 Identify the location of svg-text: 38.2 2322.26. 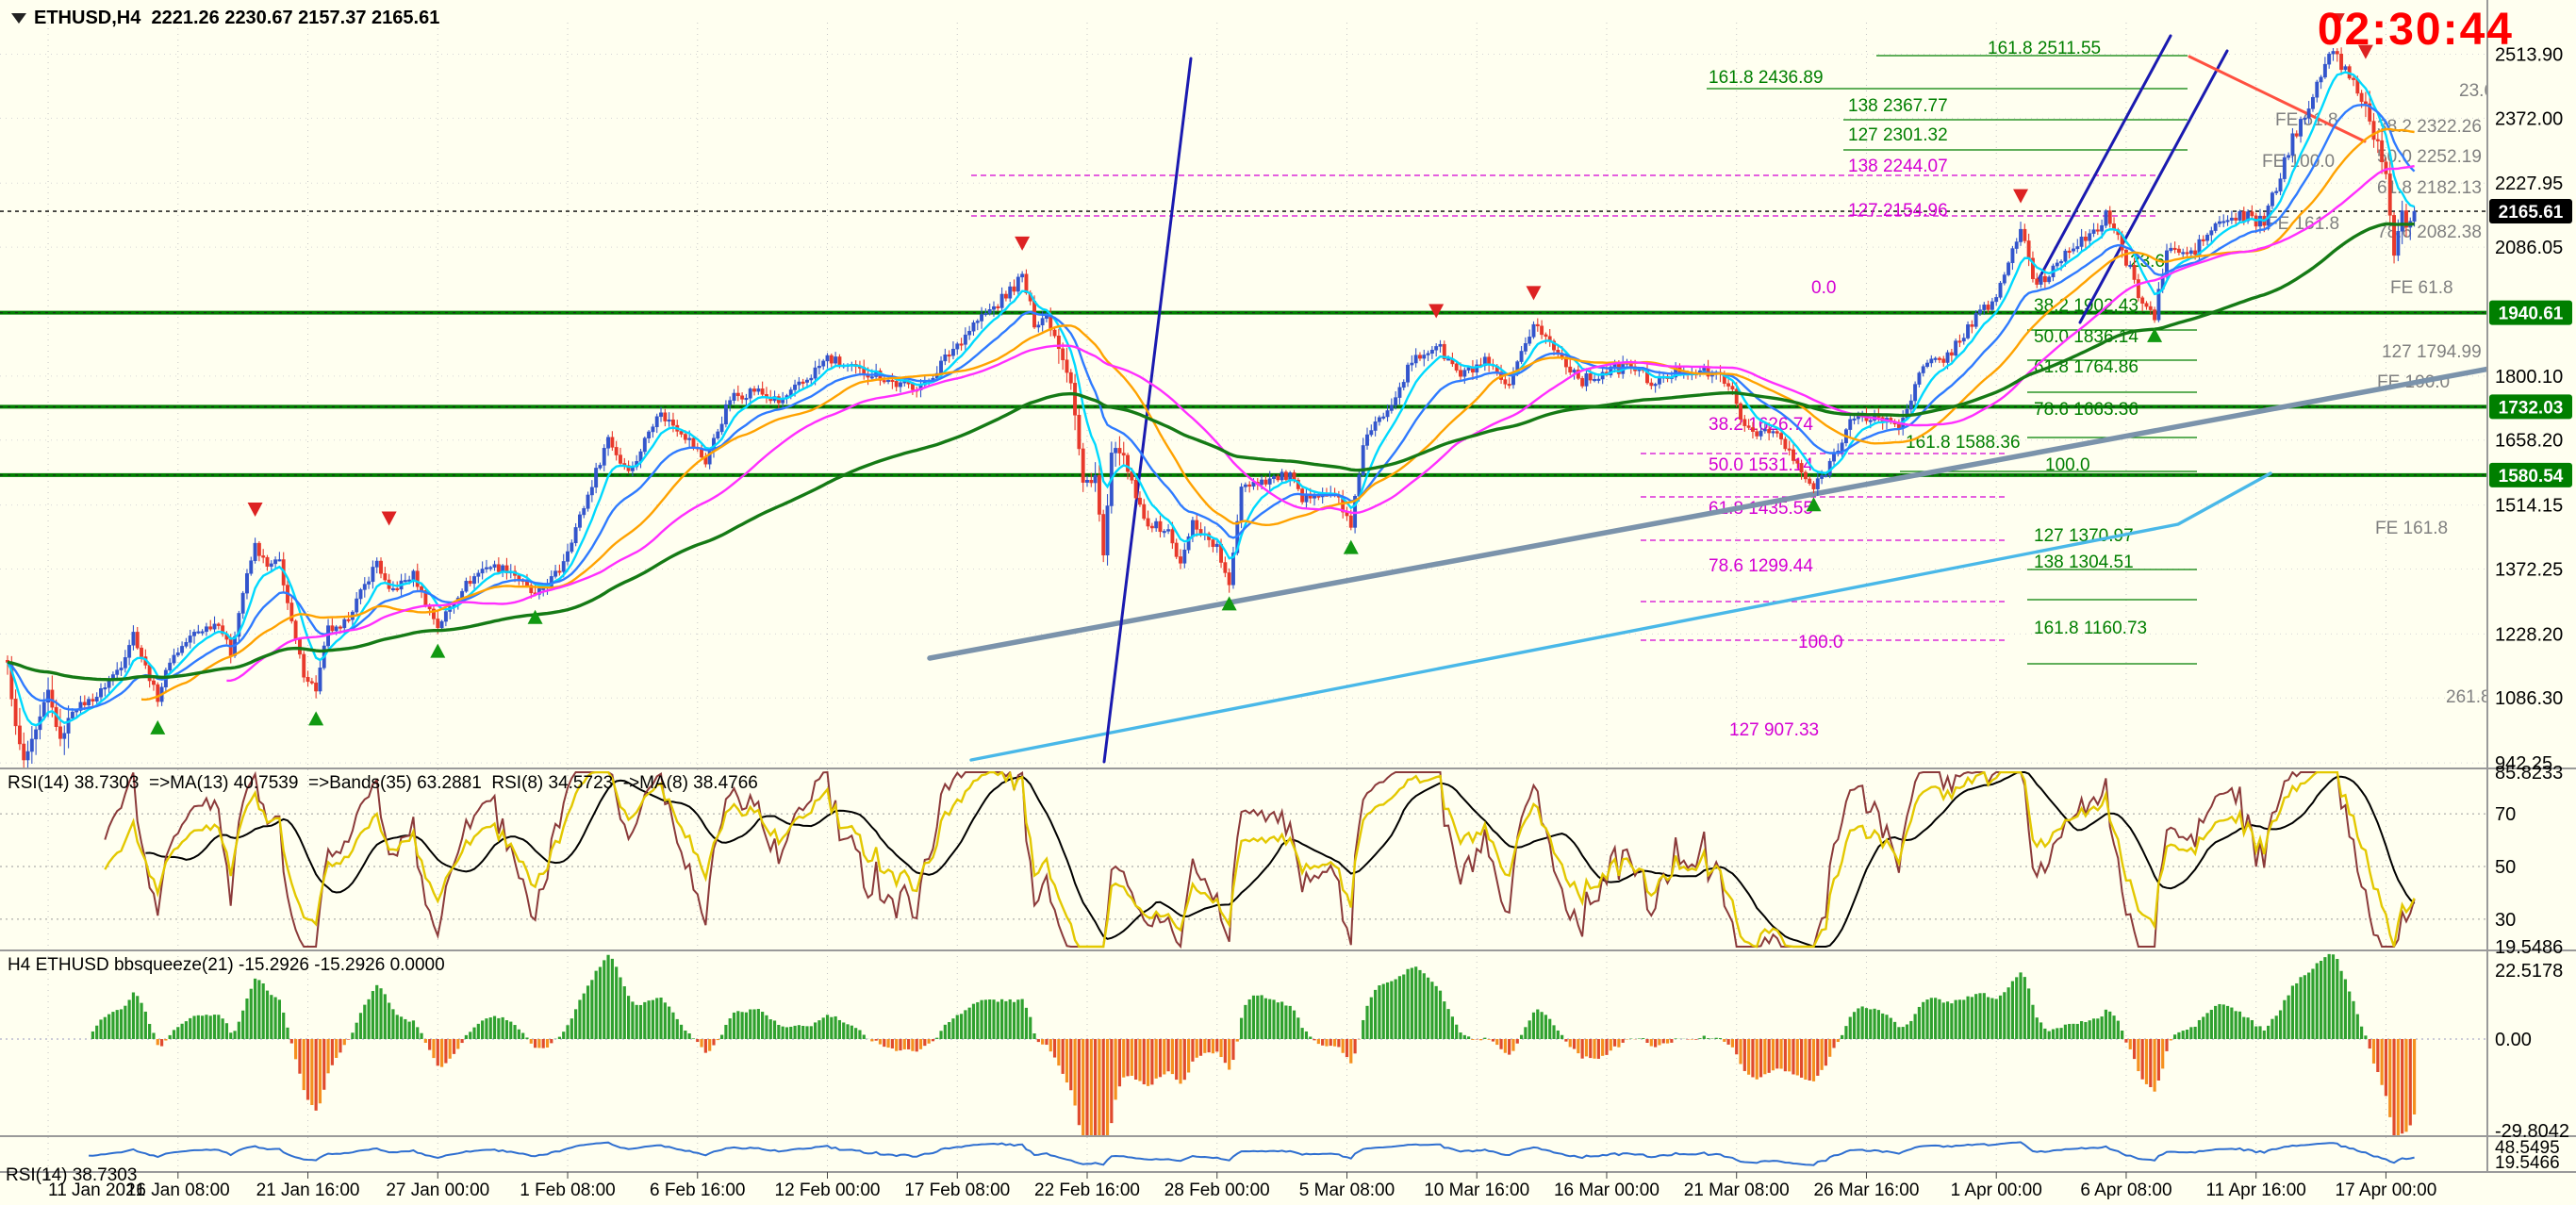
(2429, 127).